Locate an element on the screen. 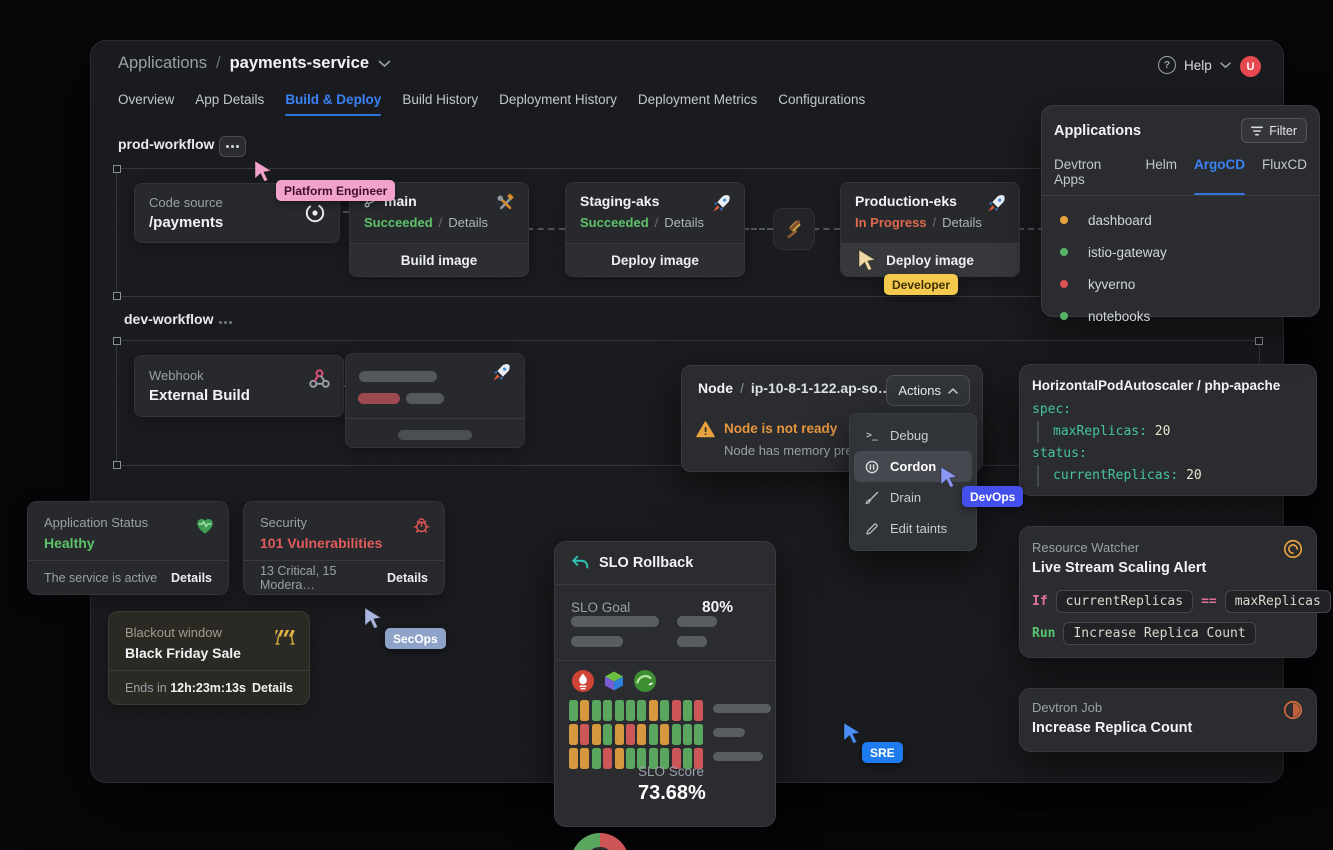 Image resolution: width=1333 pixels, height=850 pixels. node-warning-description: Node has memory pre is located at coordinates (788, 450).